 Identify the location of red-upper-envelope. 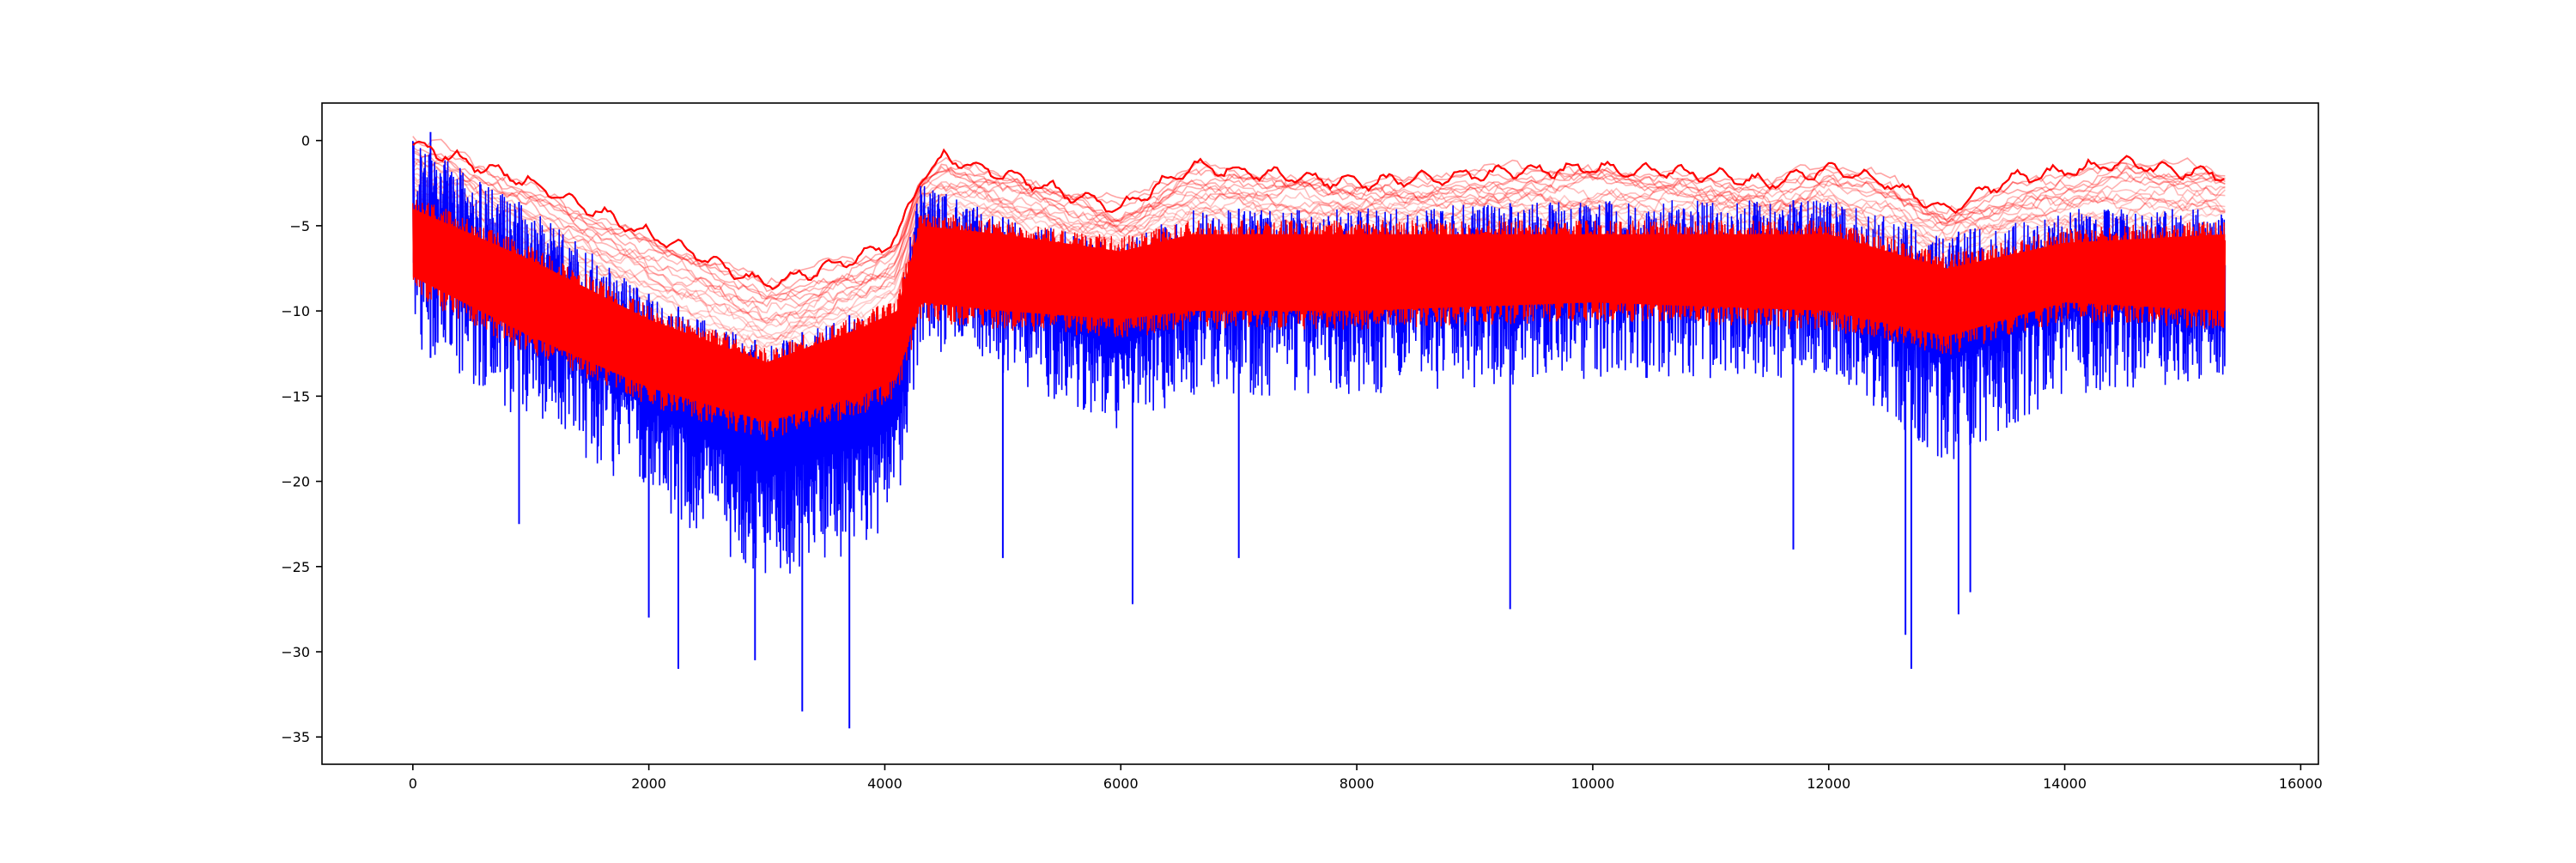
(1319, 215).